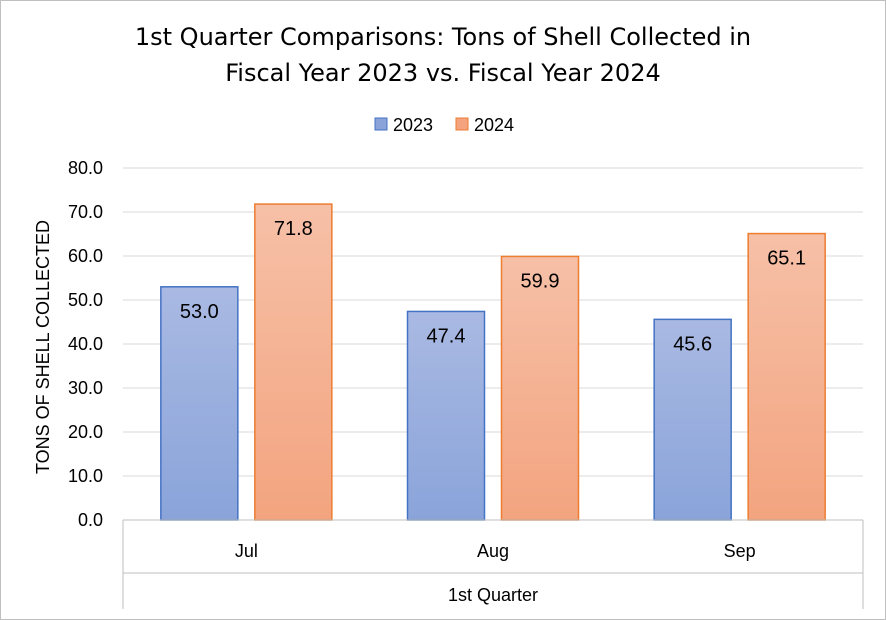 The image size is (886, 620). I want to click on y-tick-label: 0.0, so click(90, 520).